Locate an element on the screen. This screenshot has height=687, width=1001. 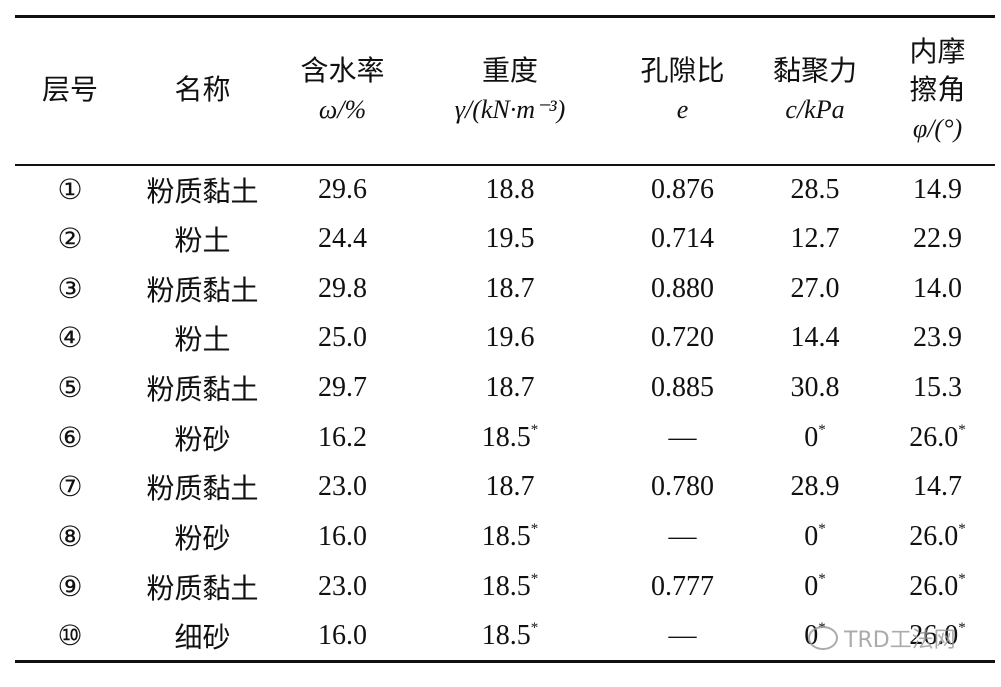
table-row: ⑨ 粉质黏土 23.0 18.5* 0.777 0* 26.0* is located at coordinates (505, 587).